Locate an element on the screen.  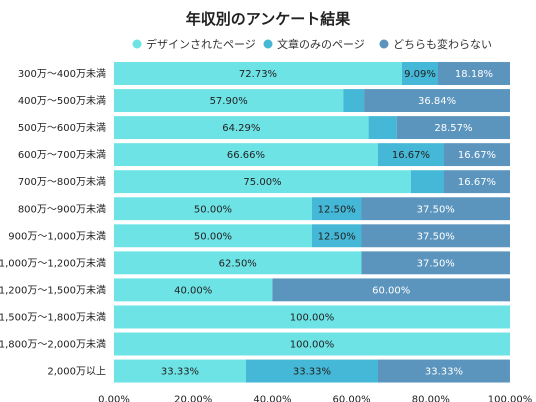
data-label: 9.09% is located at coordinates (420, 74).